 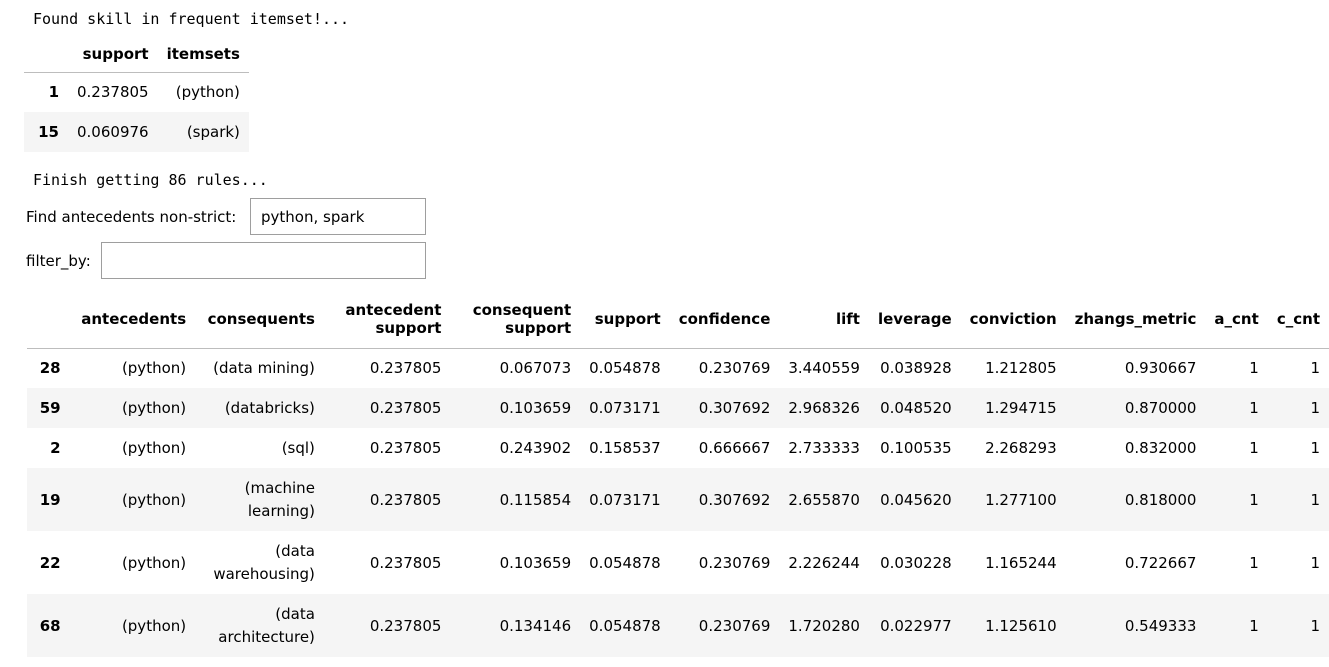 I want to click on conviction-cell: 1.212805, so click(x=1021, y=368).